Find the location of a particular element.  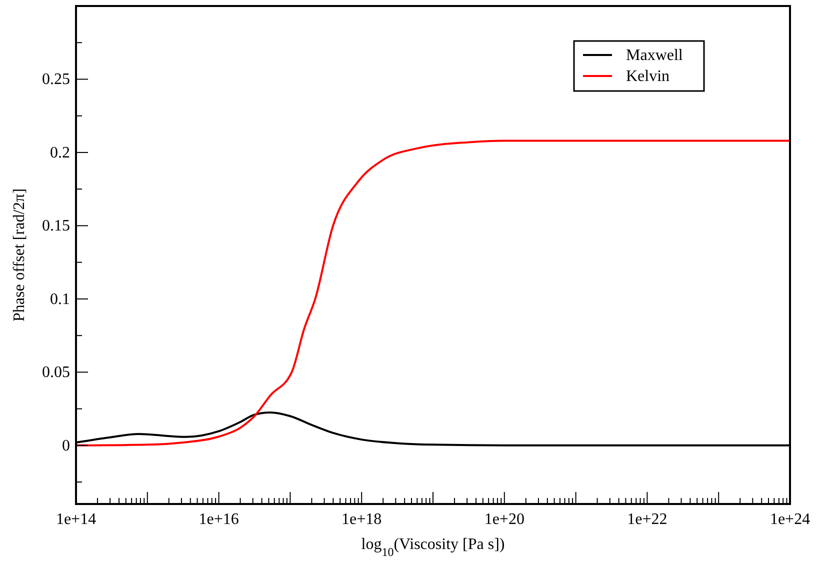

legend-label: Maxwell is located at coordinates (655, 55).